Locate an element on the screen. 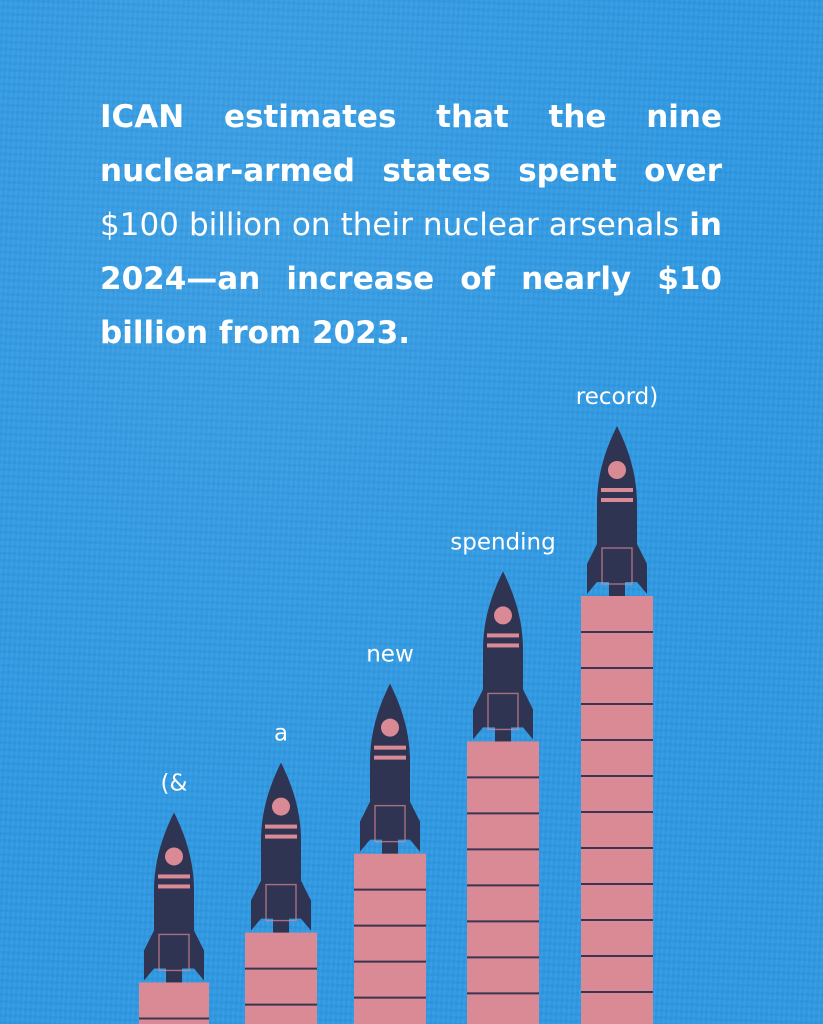 Image resolution: width=823 pixels, height=1024 pixels. headline-light-part: $100 billion on their nuclear arsenals is located at coordinates (395, 225).